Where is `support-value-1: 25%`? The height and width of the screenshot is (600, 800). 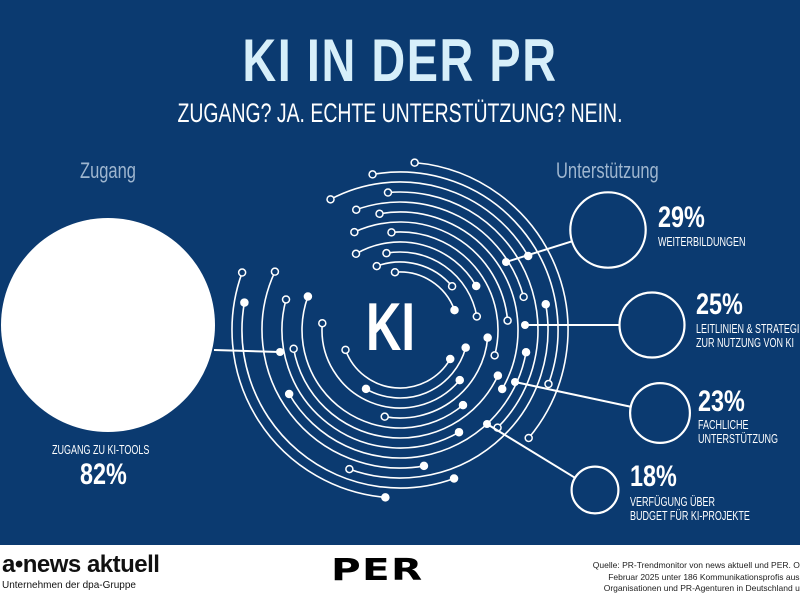
support-value-1: 25% is located at coordinates (719, 304).